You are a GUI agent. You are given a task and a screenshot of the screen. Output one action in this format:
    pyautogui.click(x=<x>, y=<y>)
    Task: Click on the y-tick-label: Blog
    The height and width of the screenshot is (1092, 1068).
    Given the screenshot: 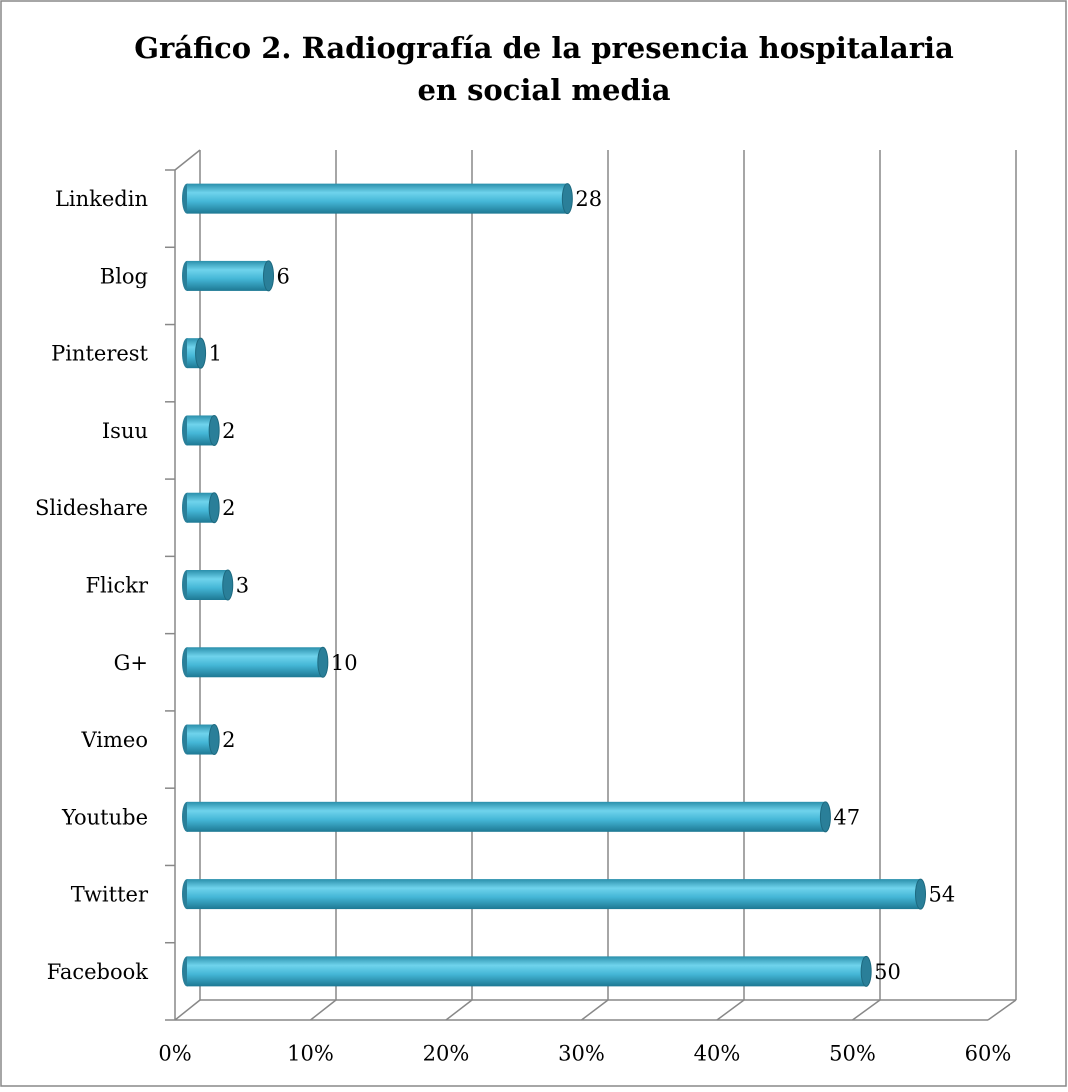 What is the action you would take?
    pyautogui.click(x=124, y=276)
    